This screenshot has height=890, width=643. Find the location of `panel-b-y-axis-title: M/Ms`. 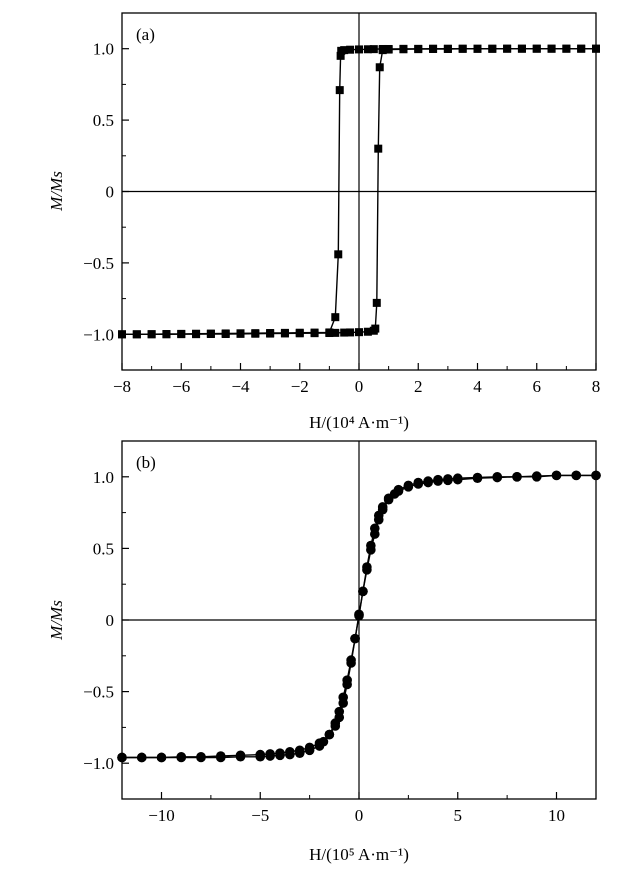

panel-b-y-axis-title: M/Ms is located at coordinates (56, 620).